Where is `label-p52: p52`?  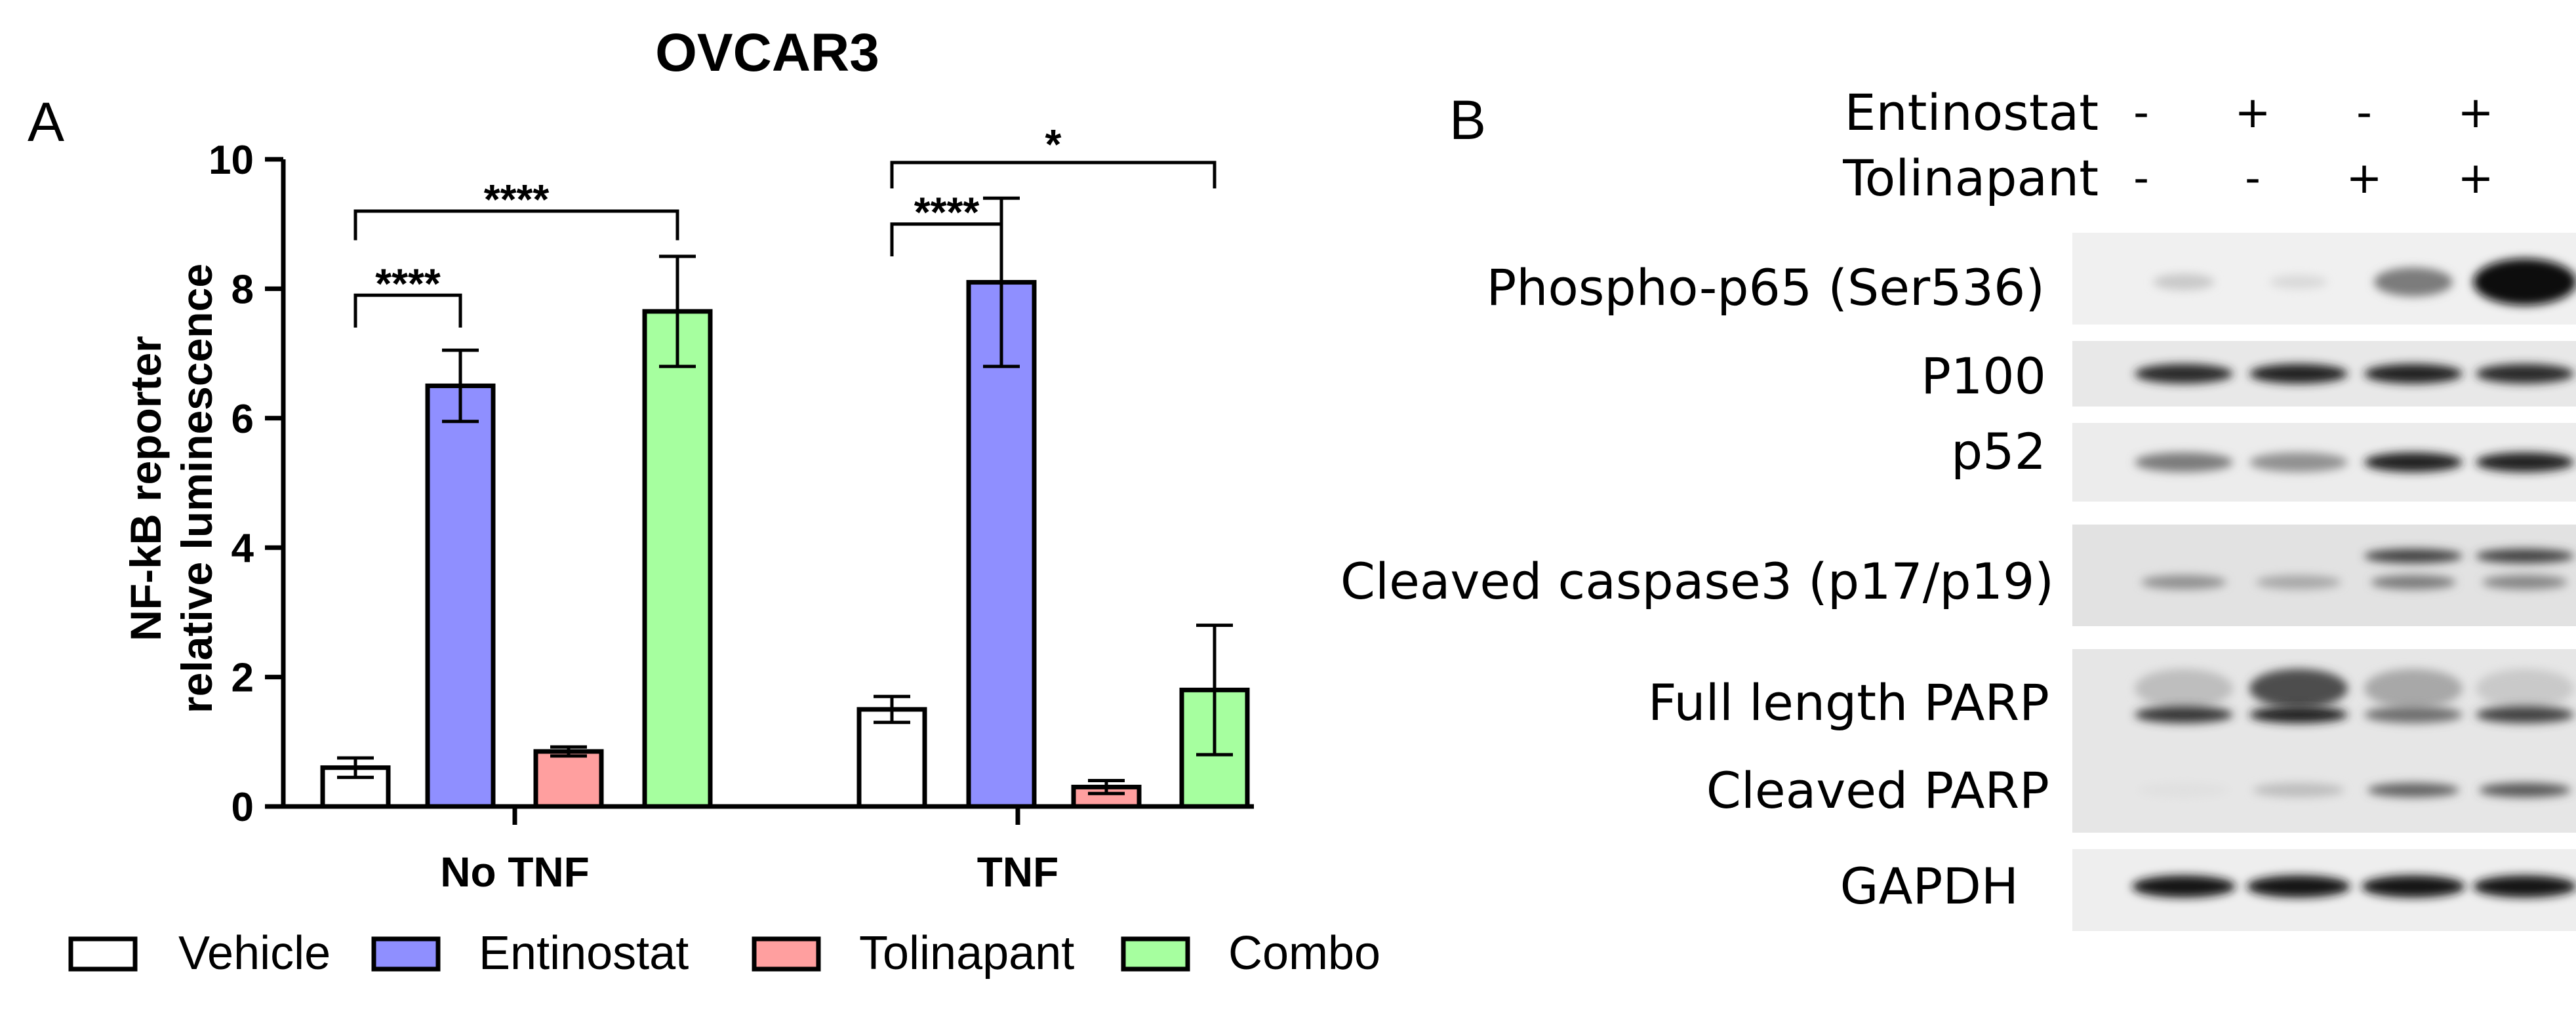
label-p52: p52 is located at coordinates (1998, 451).